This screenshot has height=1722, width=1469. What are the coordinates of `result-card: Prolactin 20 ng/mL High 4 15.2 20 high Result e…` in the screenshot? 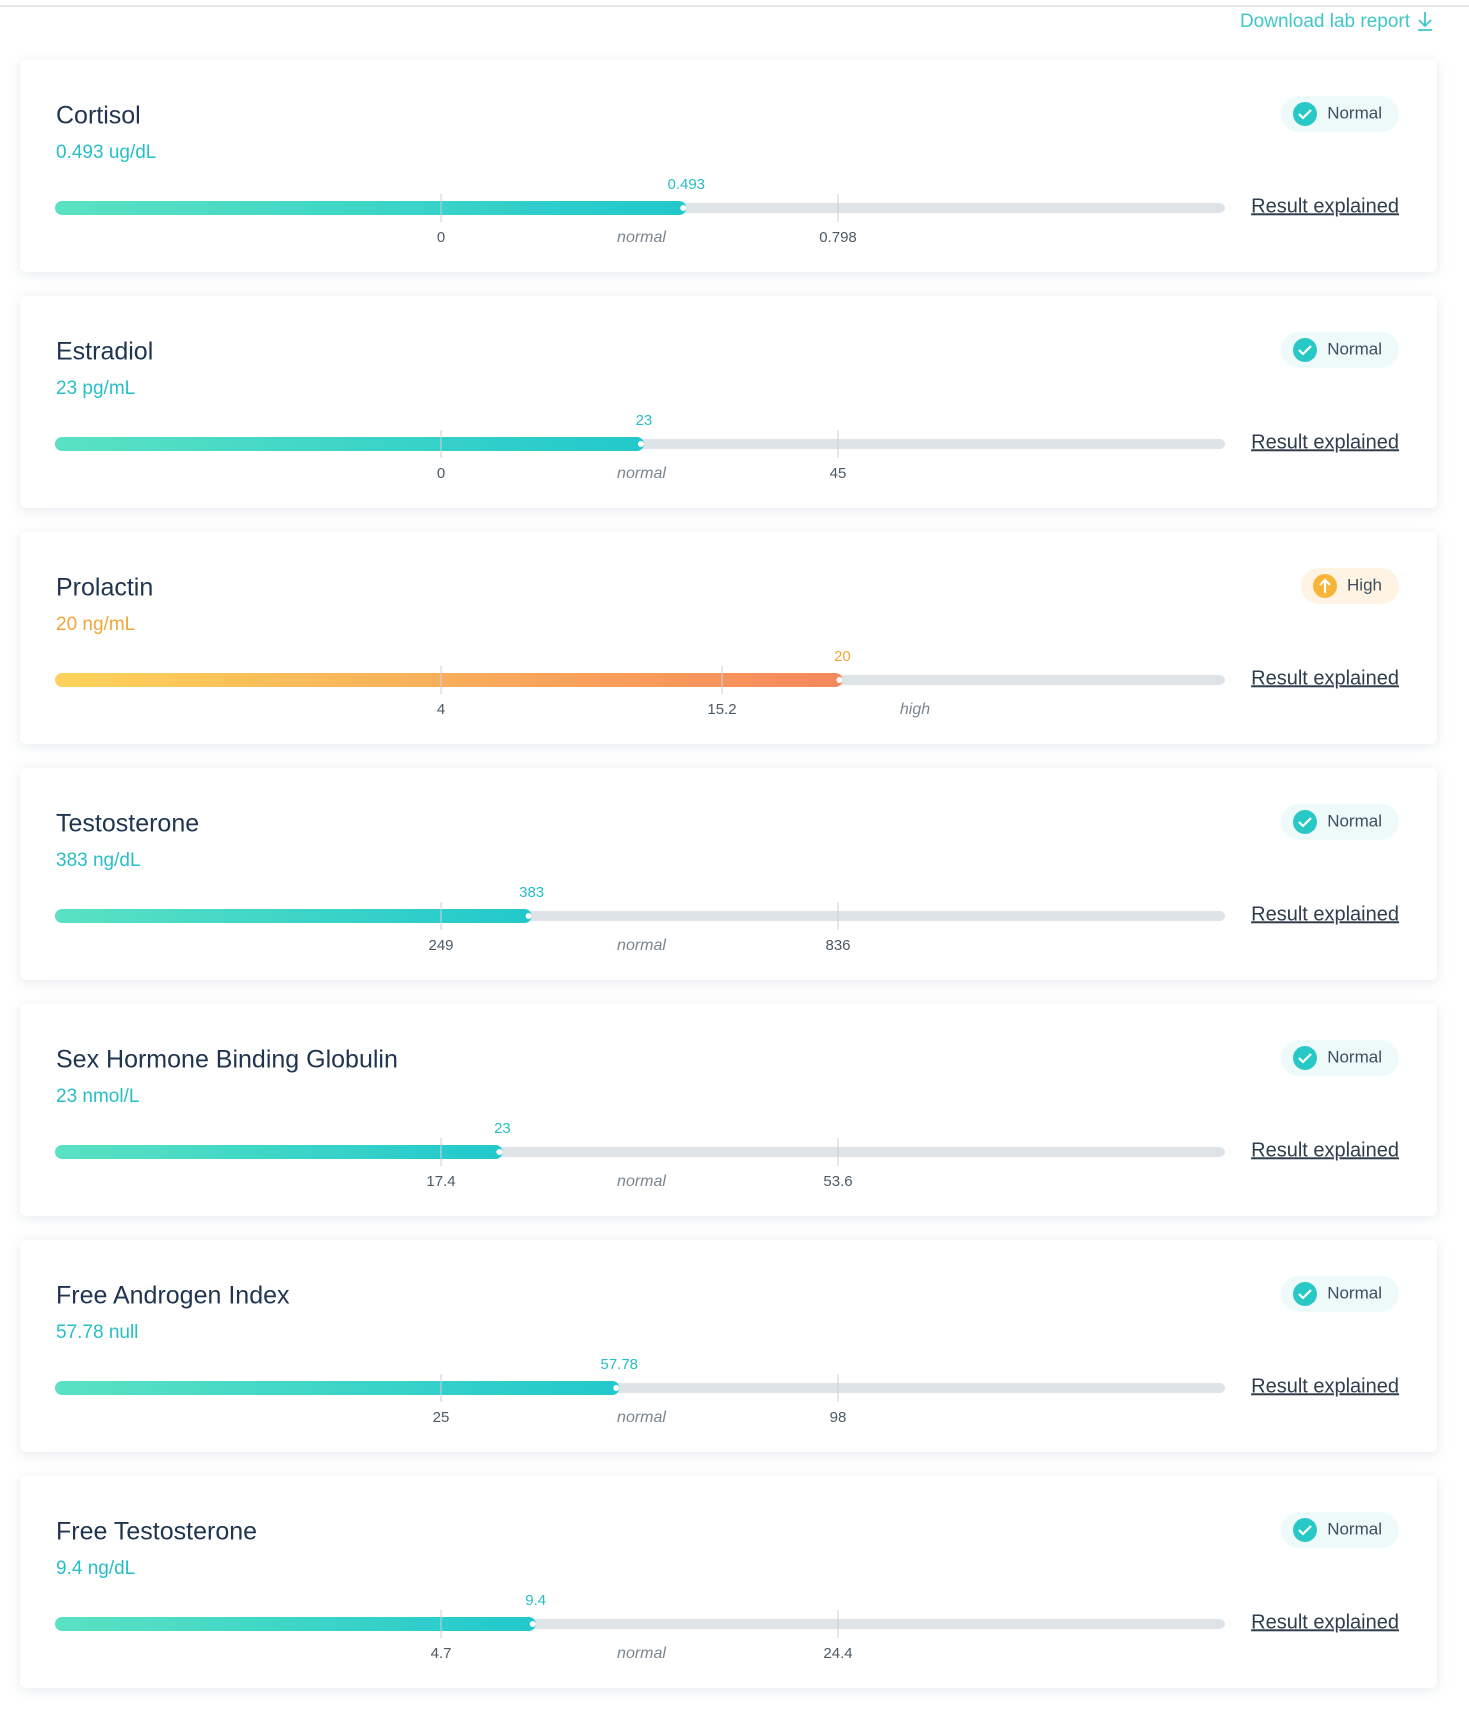 It's located at (728, 638).